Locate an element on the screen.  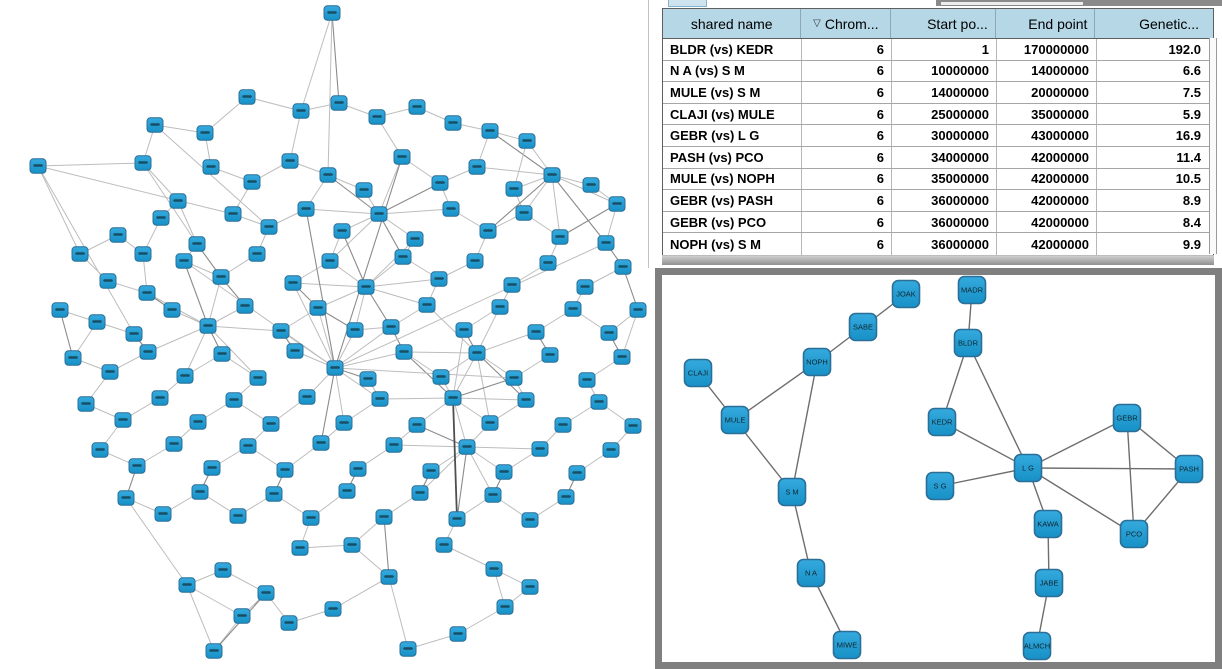
network-node-CLAJI: CLAJI is located at coordinates (698, 373).